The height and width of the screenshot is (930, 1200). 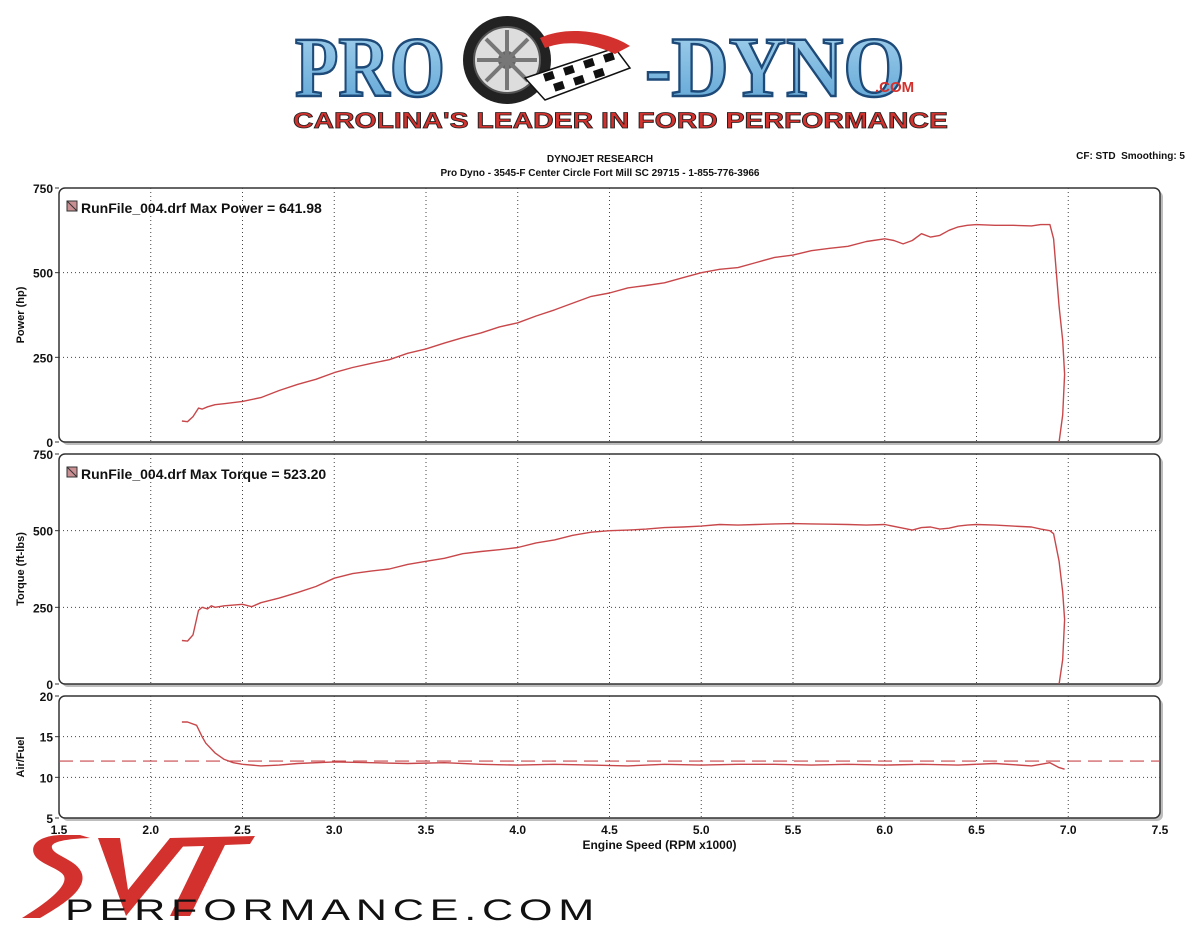 What do you see at coordinates (609, 830) in the screenshot?
I see `x-tick-label: 4.5` at bounding box center [609, 830].